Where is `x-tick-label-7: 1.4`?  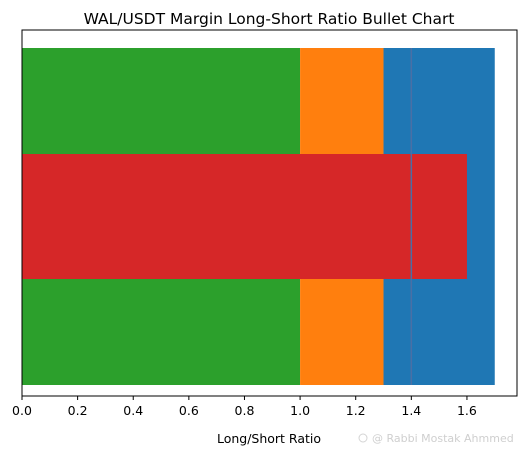 x-tick-label-7: 1.4 is located at coordinates (411, 410).